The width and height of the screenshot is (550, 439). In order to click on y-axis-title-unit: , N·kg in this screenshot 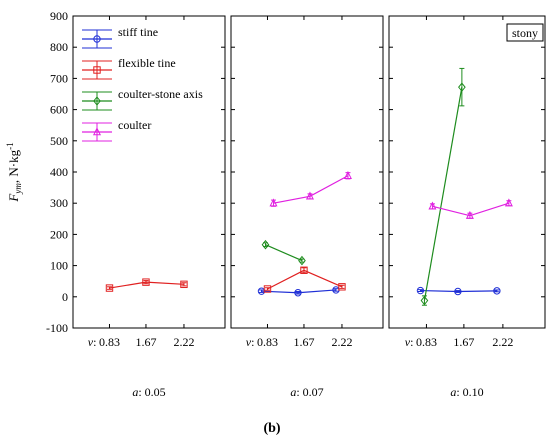, I will do `click(13, 166)`.